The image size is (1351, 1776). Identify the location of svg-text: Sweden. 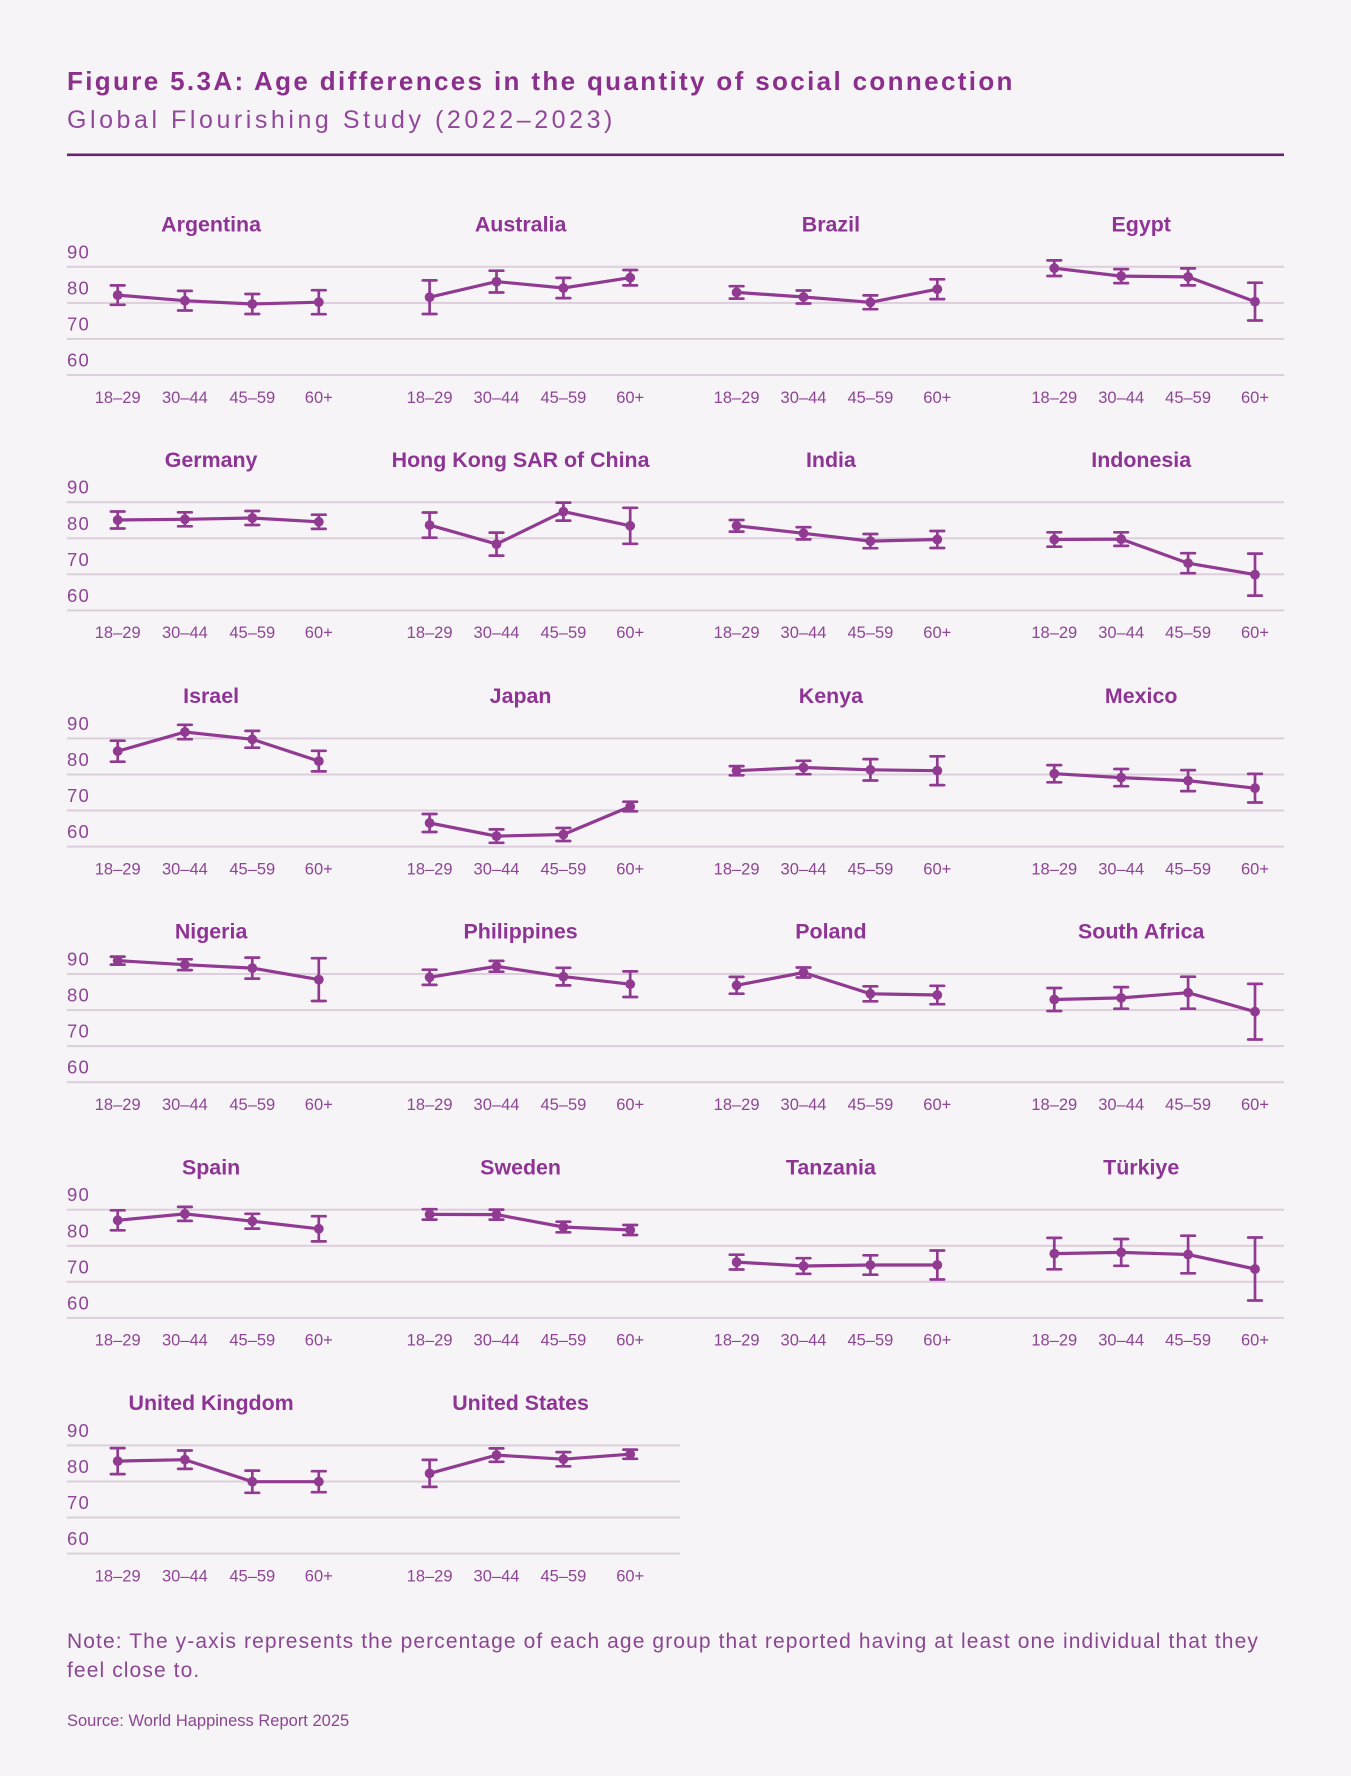
(520, 1167).